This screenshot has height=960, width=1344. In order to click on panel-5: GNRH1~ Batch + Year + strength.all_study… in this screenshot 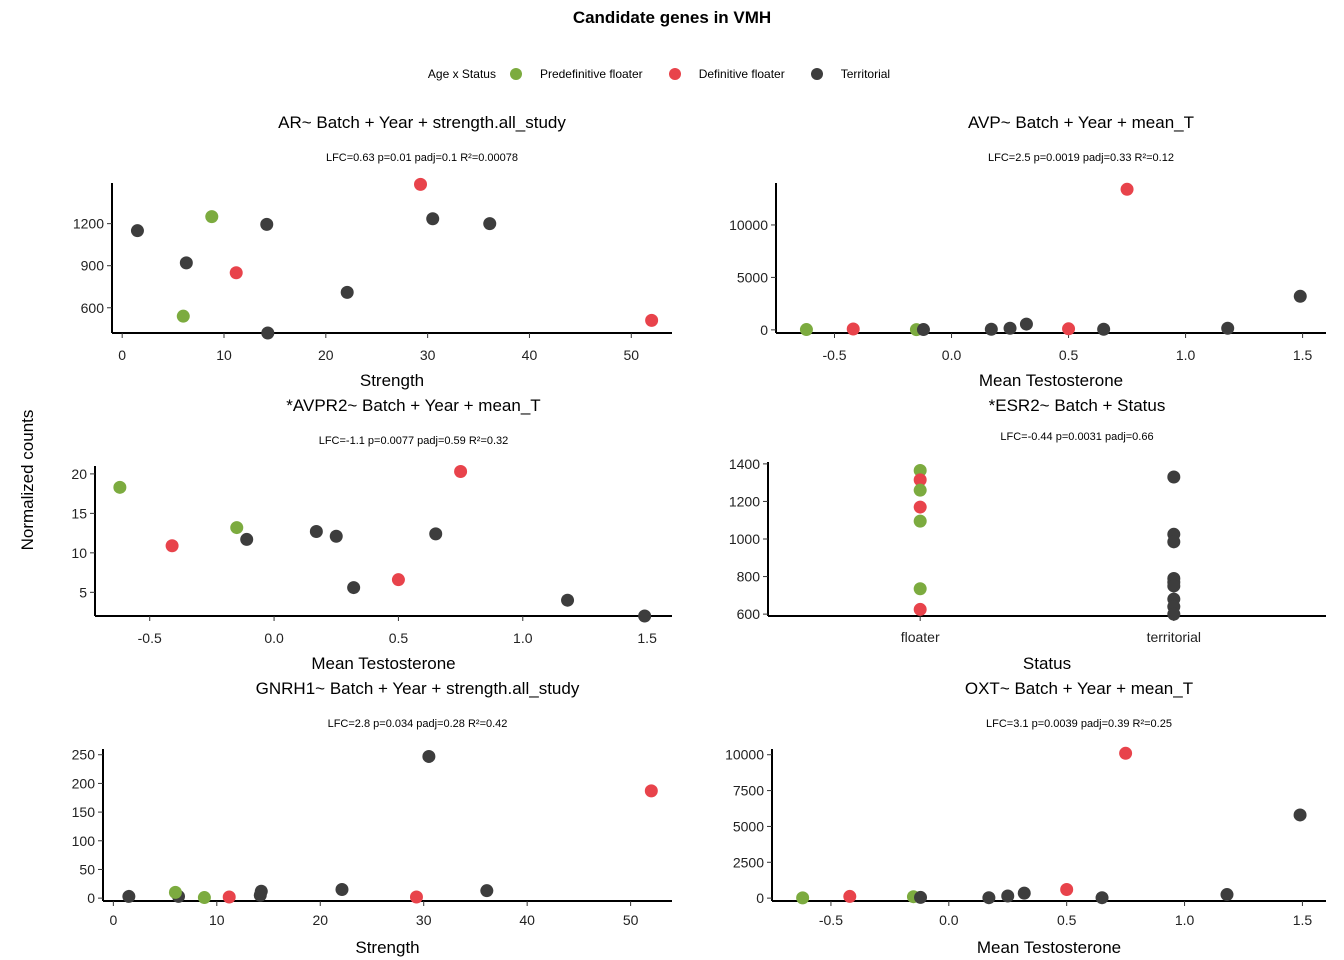, I will do `click(372, 818)`.